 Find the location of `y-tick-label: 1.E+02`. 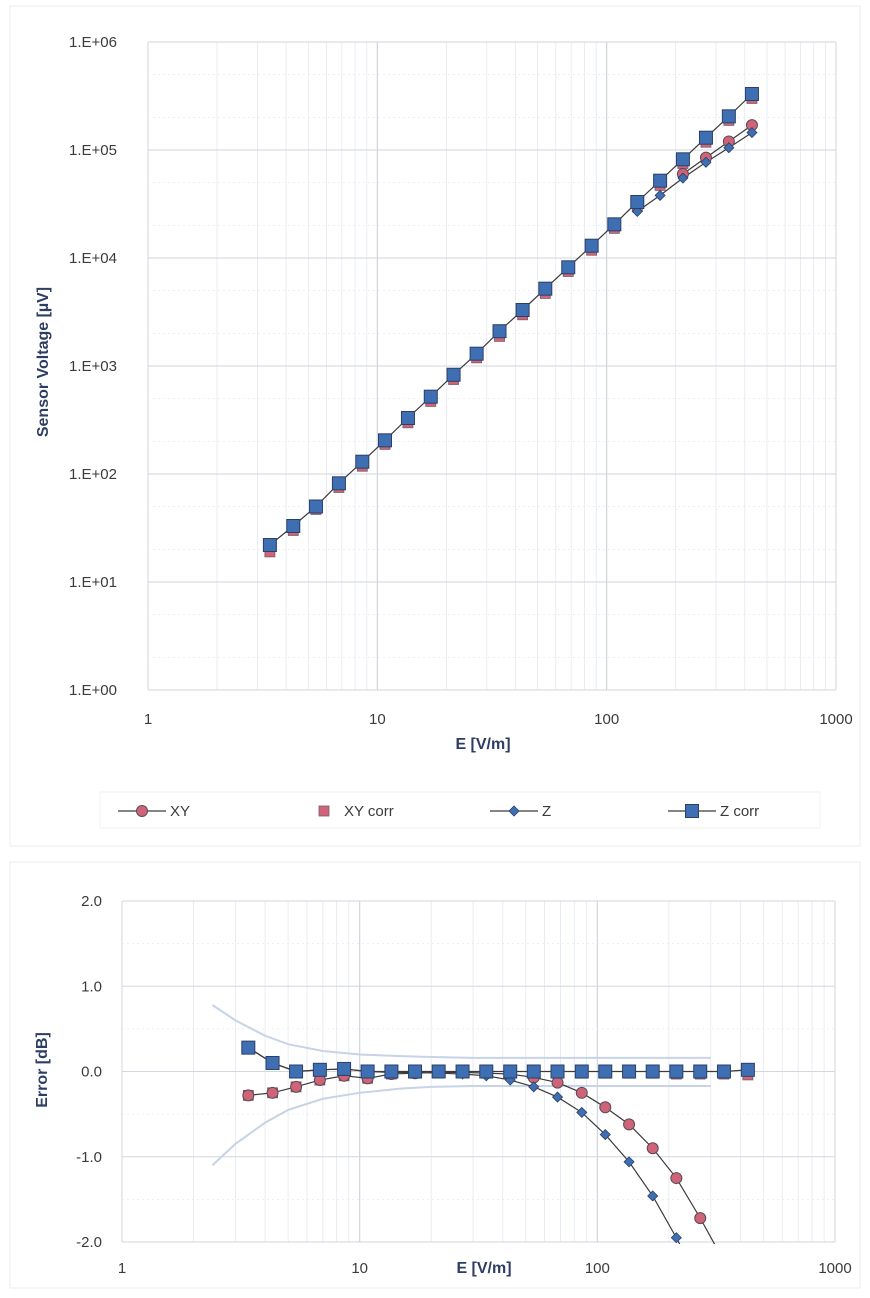

y-tick-label: 1.E+02 is located at coordinates (93, 474).